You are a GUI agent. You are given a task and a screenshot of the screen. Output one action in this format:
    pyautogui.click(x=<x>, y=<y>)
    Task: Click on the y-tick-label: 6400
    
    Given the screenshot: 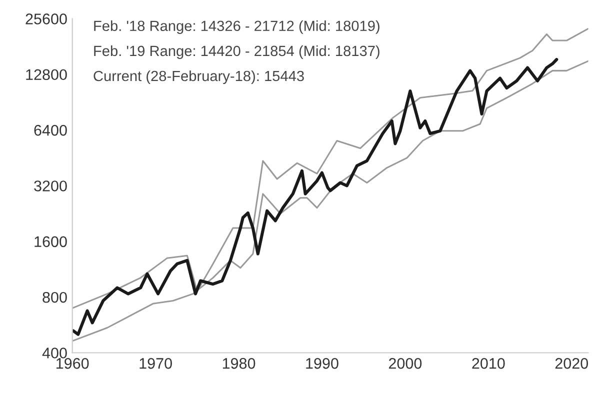 What is the action you would take?
    pyautogui.click(x=50, y=130)
    